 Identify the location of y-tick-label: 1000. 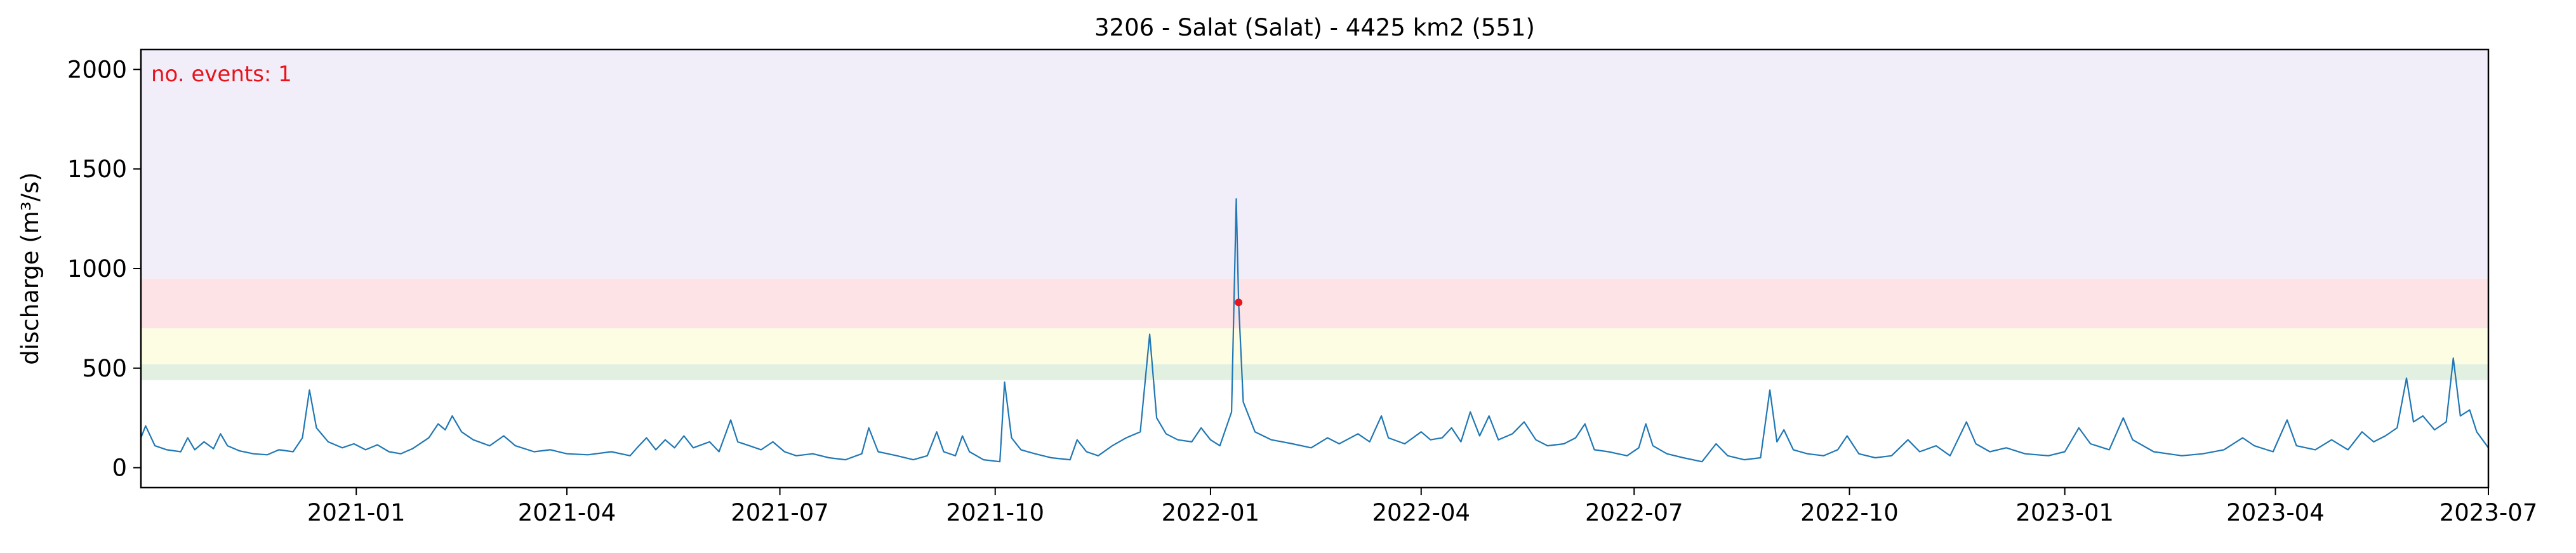
(97, 269).